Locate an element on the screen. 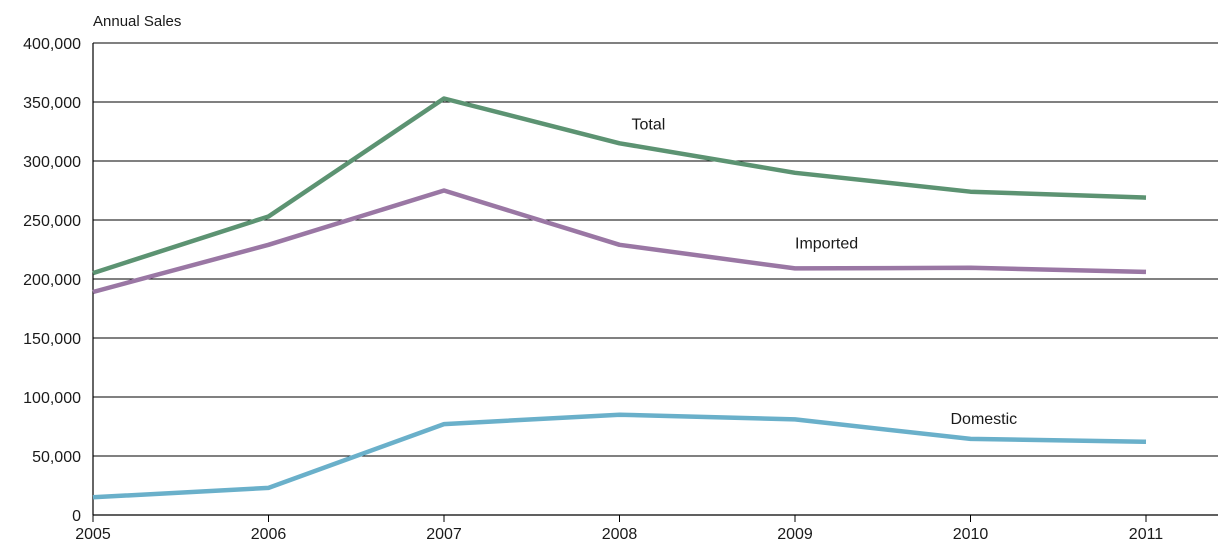  y-axis-title: Annual Sales is located at coordinates (137, 21).